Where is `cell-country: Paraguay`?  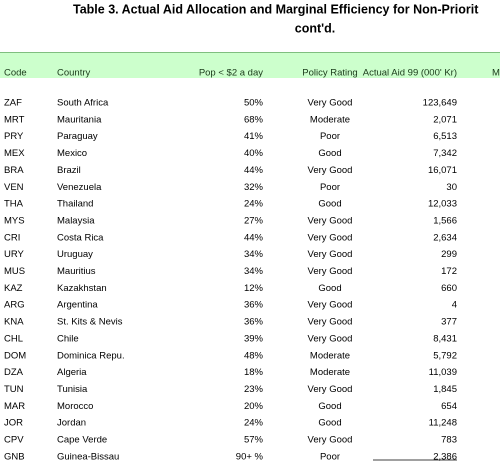
cell-country: Paraguay is located at coordinates (77, 136).